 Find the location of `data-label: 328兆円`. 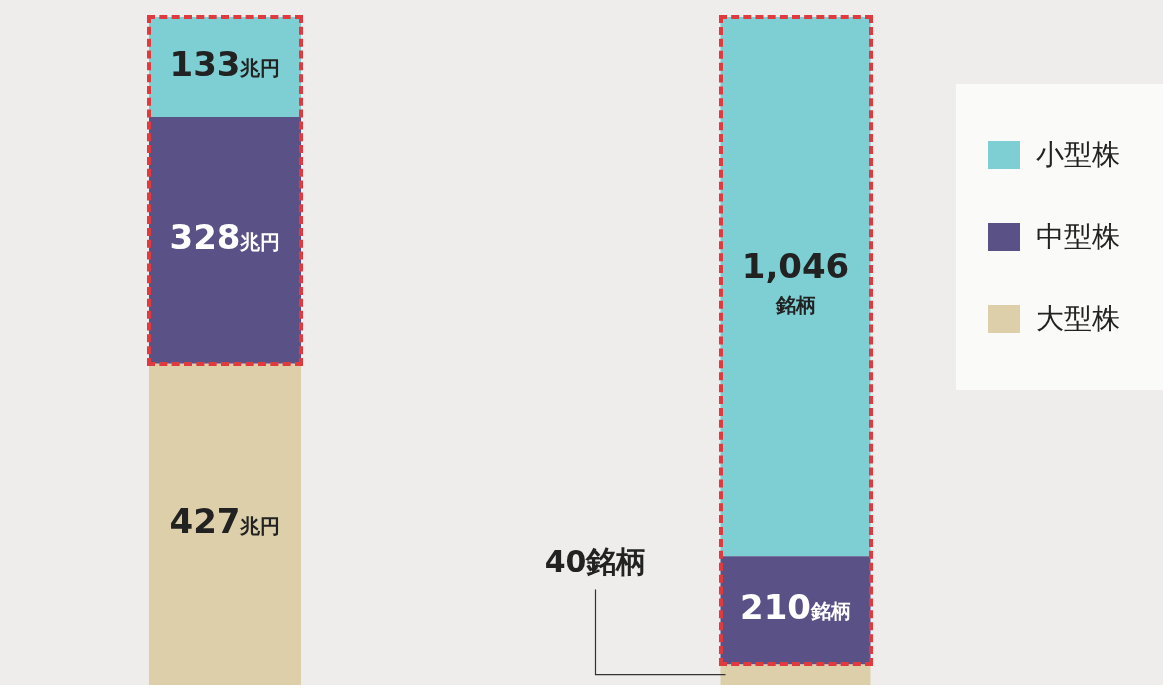

data-label: 328兆円 is located at coordinates (225, 237).